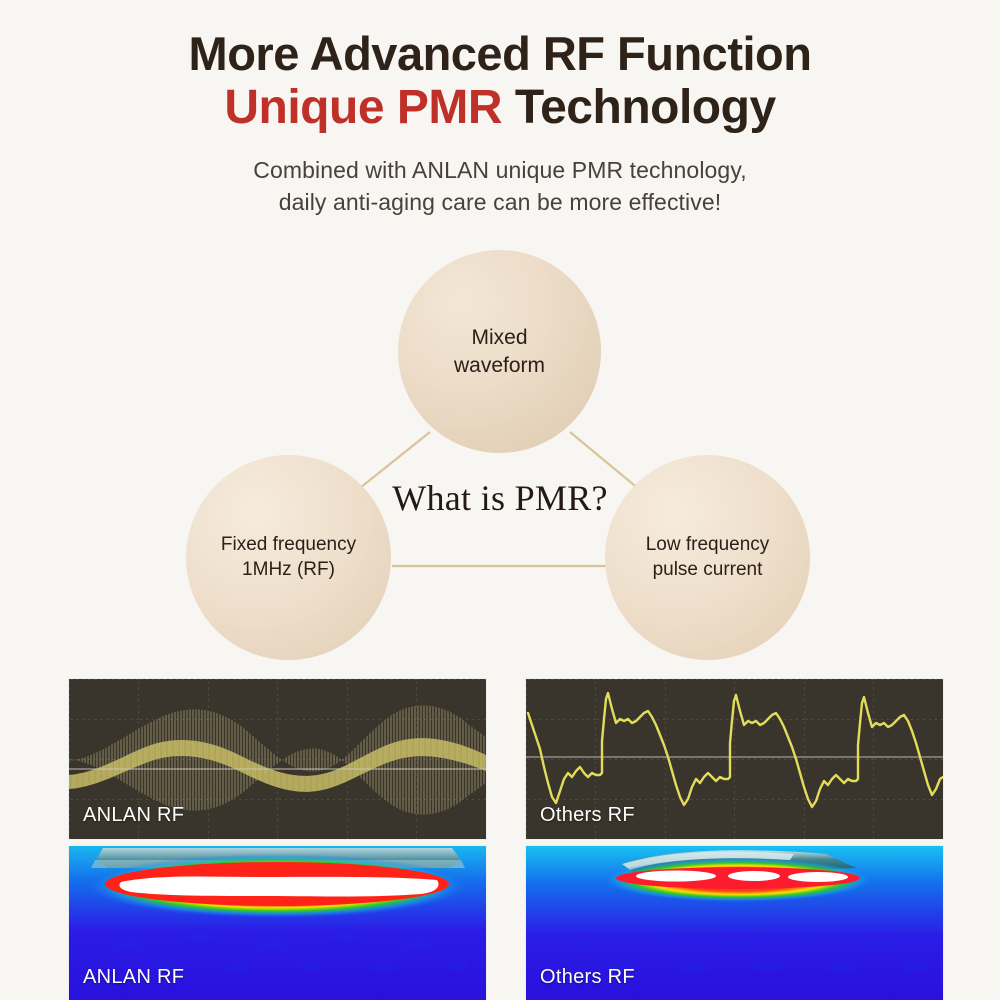  I want to click on scope-panel-anlan: ANLAN RF, so click(277, 759).